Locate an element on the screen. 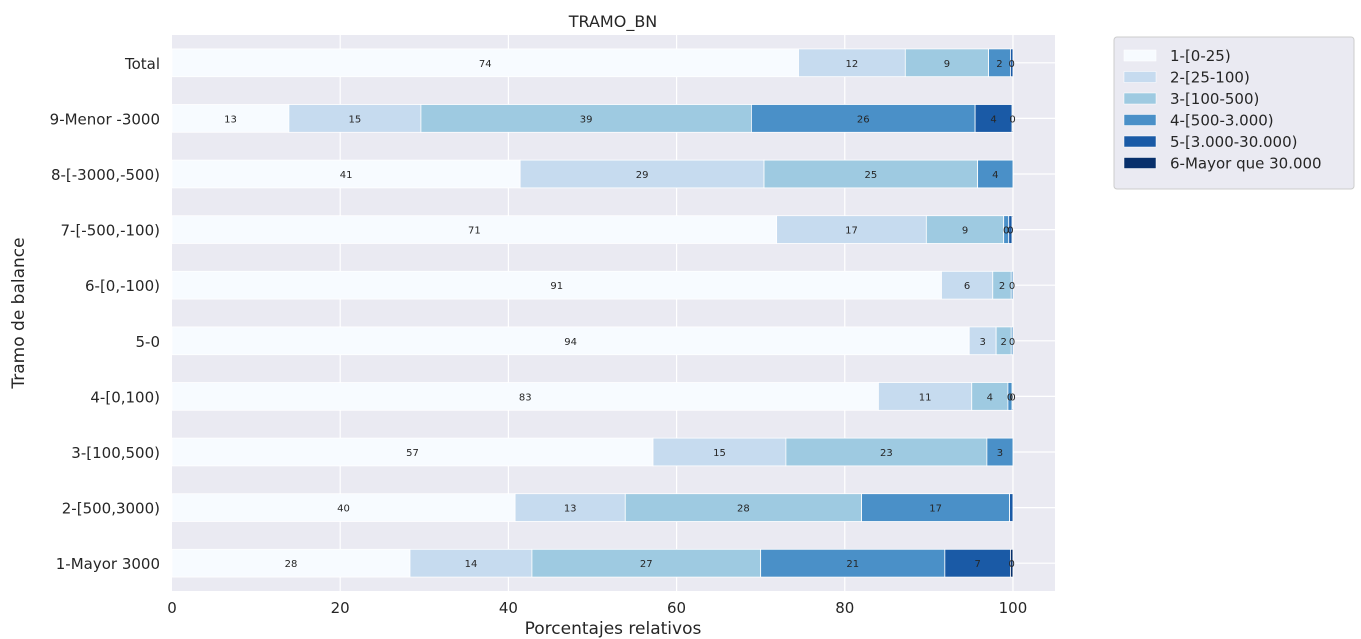 This screenshot has width=1361, height=639. bar-value-label: 39 is located at coordinates (586, 119).